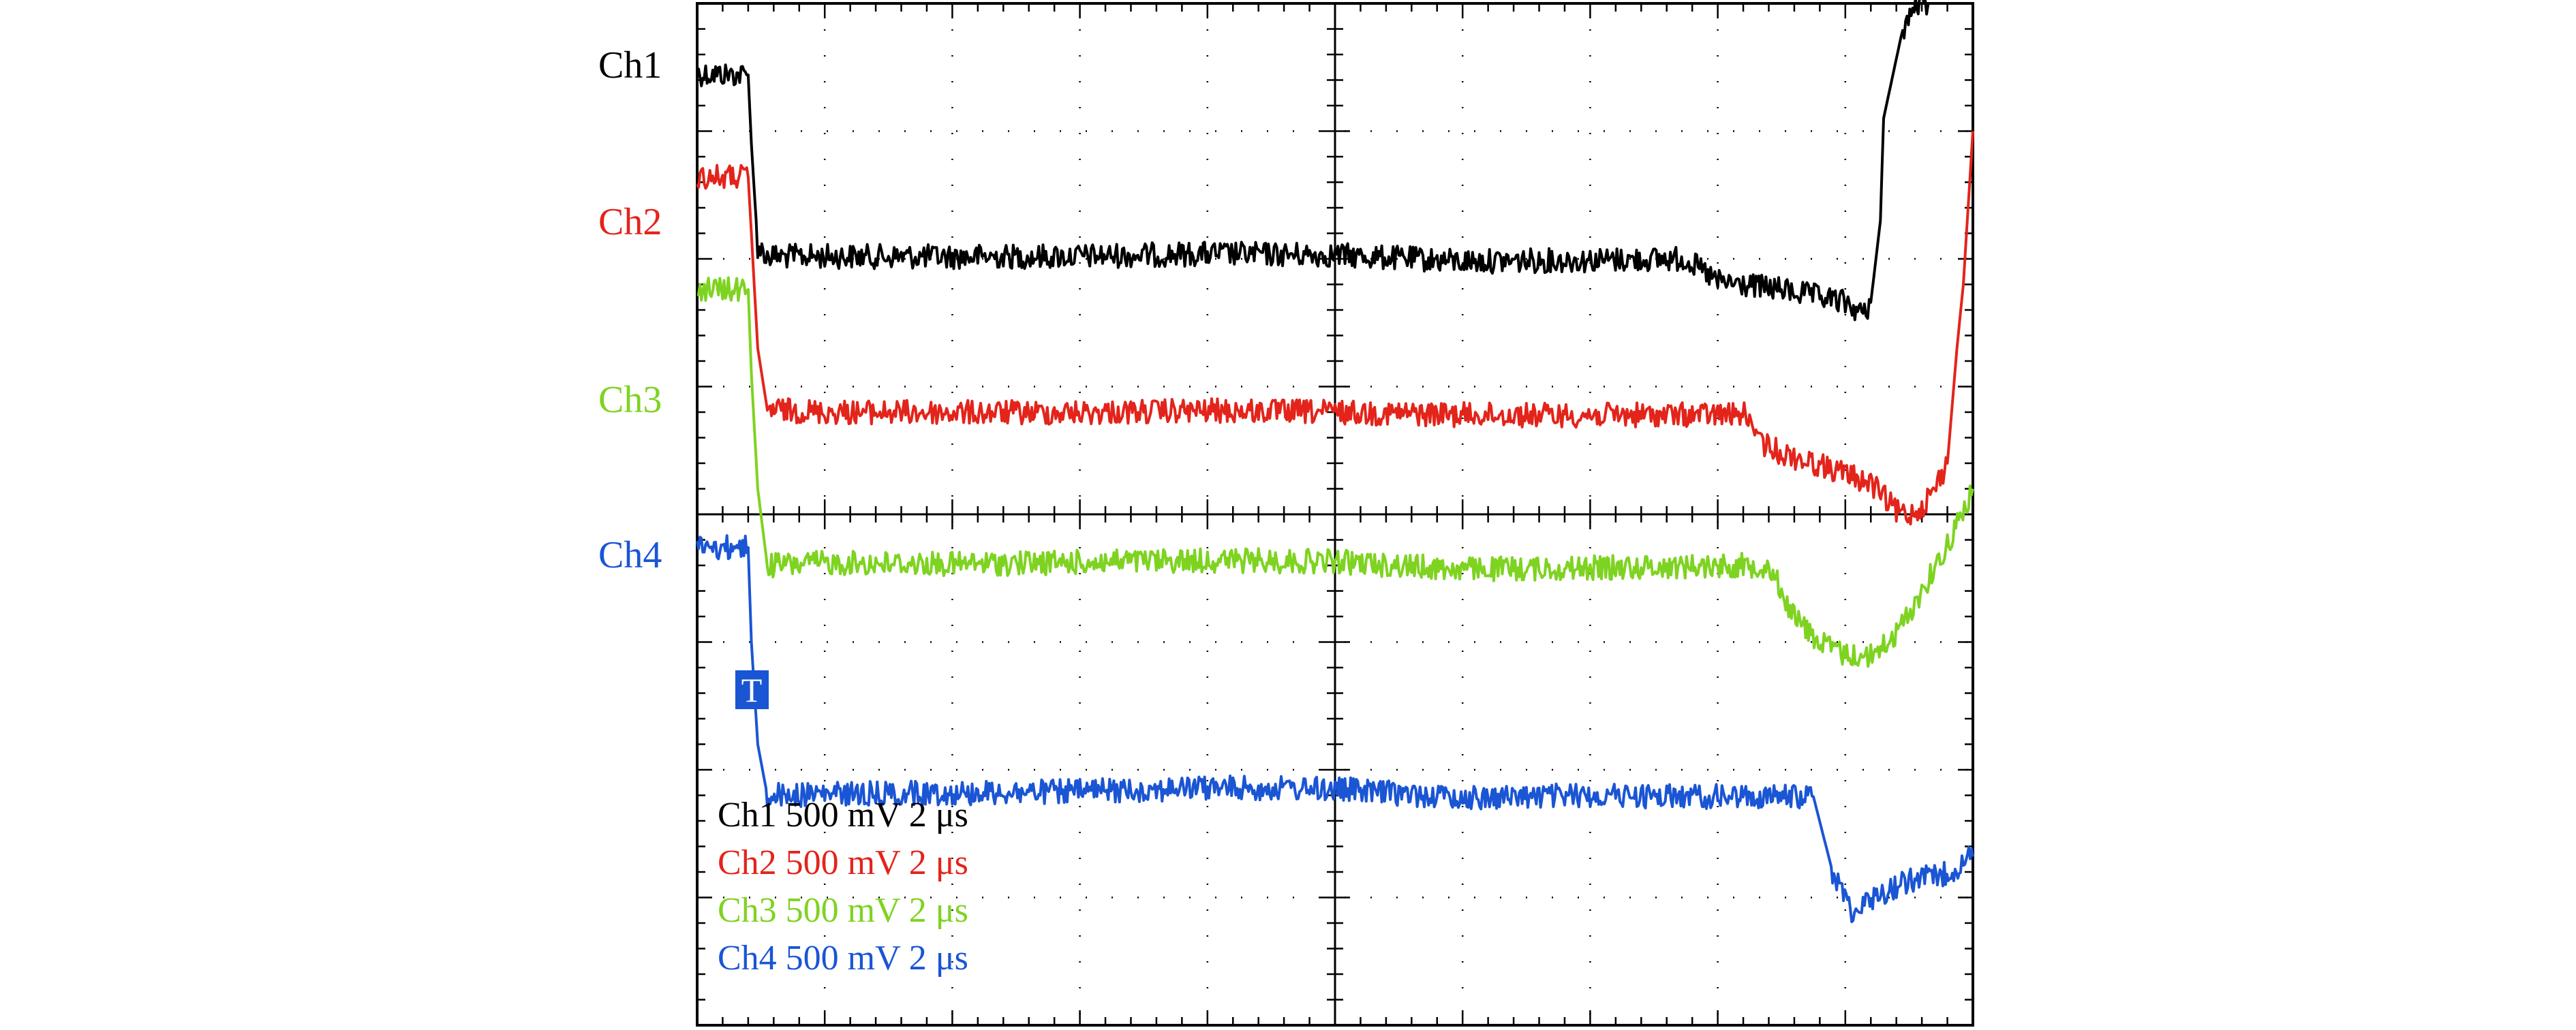 The height and width of the screenshot is (1030, 2576). What do you see at coordinates (630, 65) in the screenshot?
I see `ch1-label: Ch1` at bounding box center [630, 65].